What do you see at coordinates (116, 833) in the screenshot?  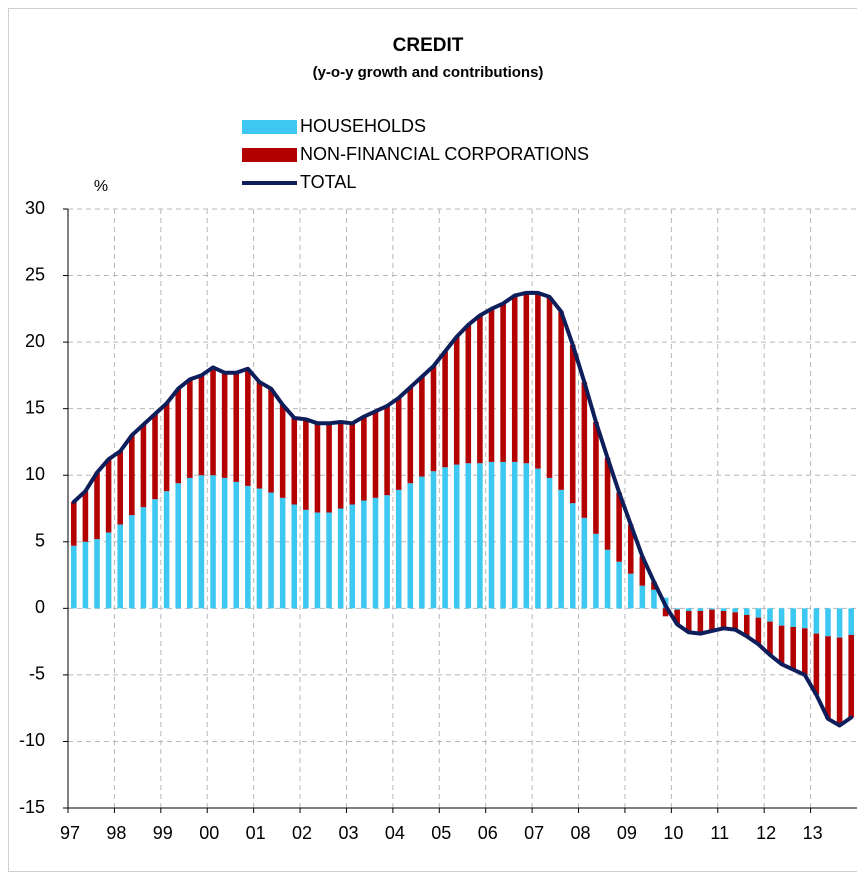 I see `x-tick-label: 98` at bounding box center [116, 833].